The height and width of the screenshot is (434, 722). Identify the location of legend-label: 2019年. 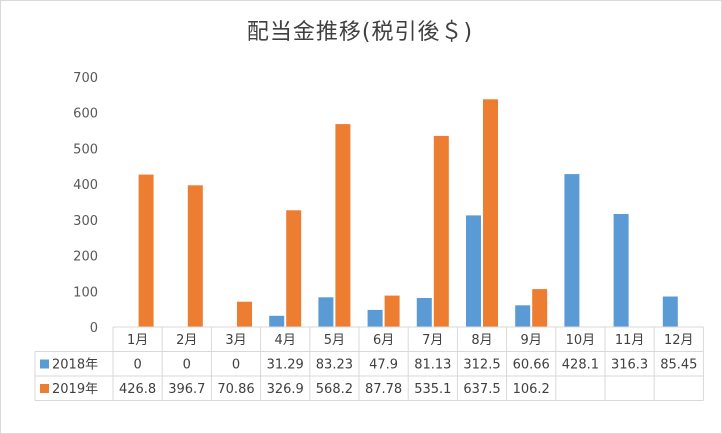
(75, 389).